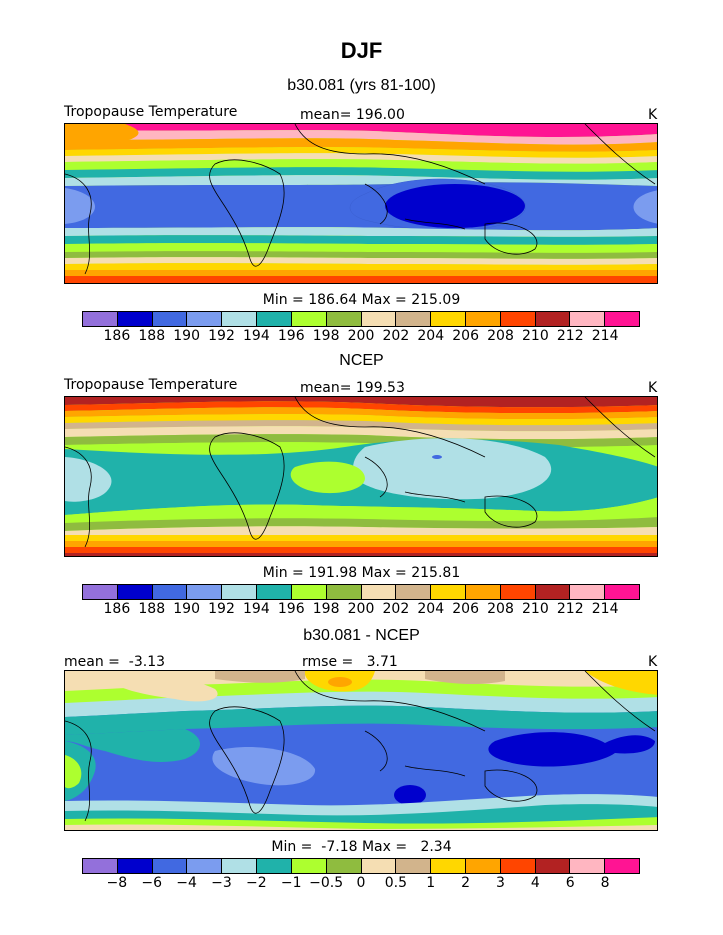  Describe the element at coordinates (117, 336) in the screenshot. I see `colorbar-tick: 186` at that location.